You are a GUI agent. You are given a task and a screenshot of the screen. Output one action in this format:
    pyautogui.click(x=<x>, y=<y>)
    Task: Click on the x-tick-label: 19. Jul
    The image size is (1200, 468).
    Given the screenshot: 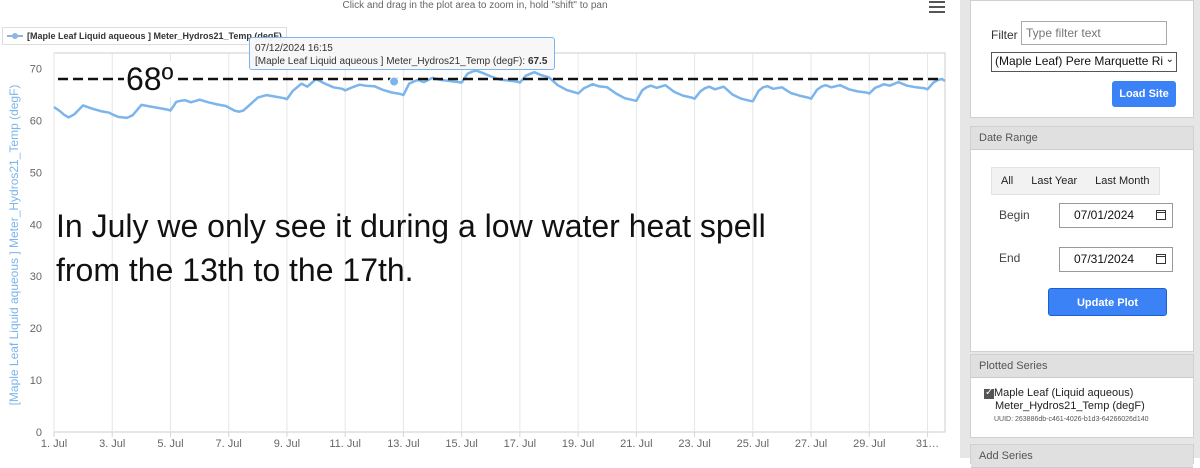 What is the action you would take?
    pyautogui.click(x=578, y=444)
    